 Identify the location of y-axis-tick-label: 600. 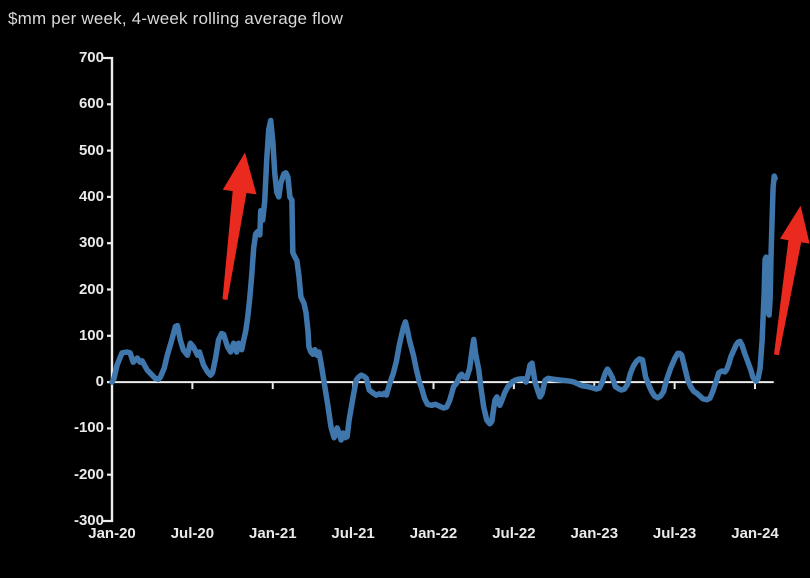
(91, 104).